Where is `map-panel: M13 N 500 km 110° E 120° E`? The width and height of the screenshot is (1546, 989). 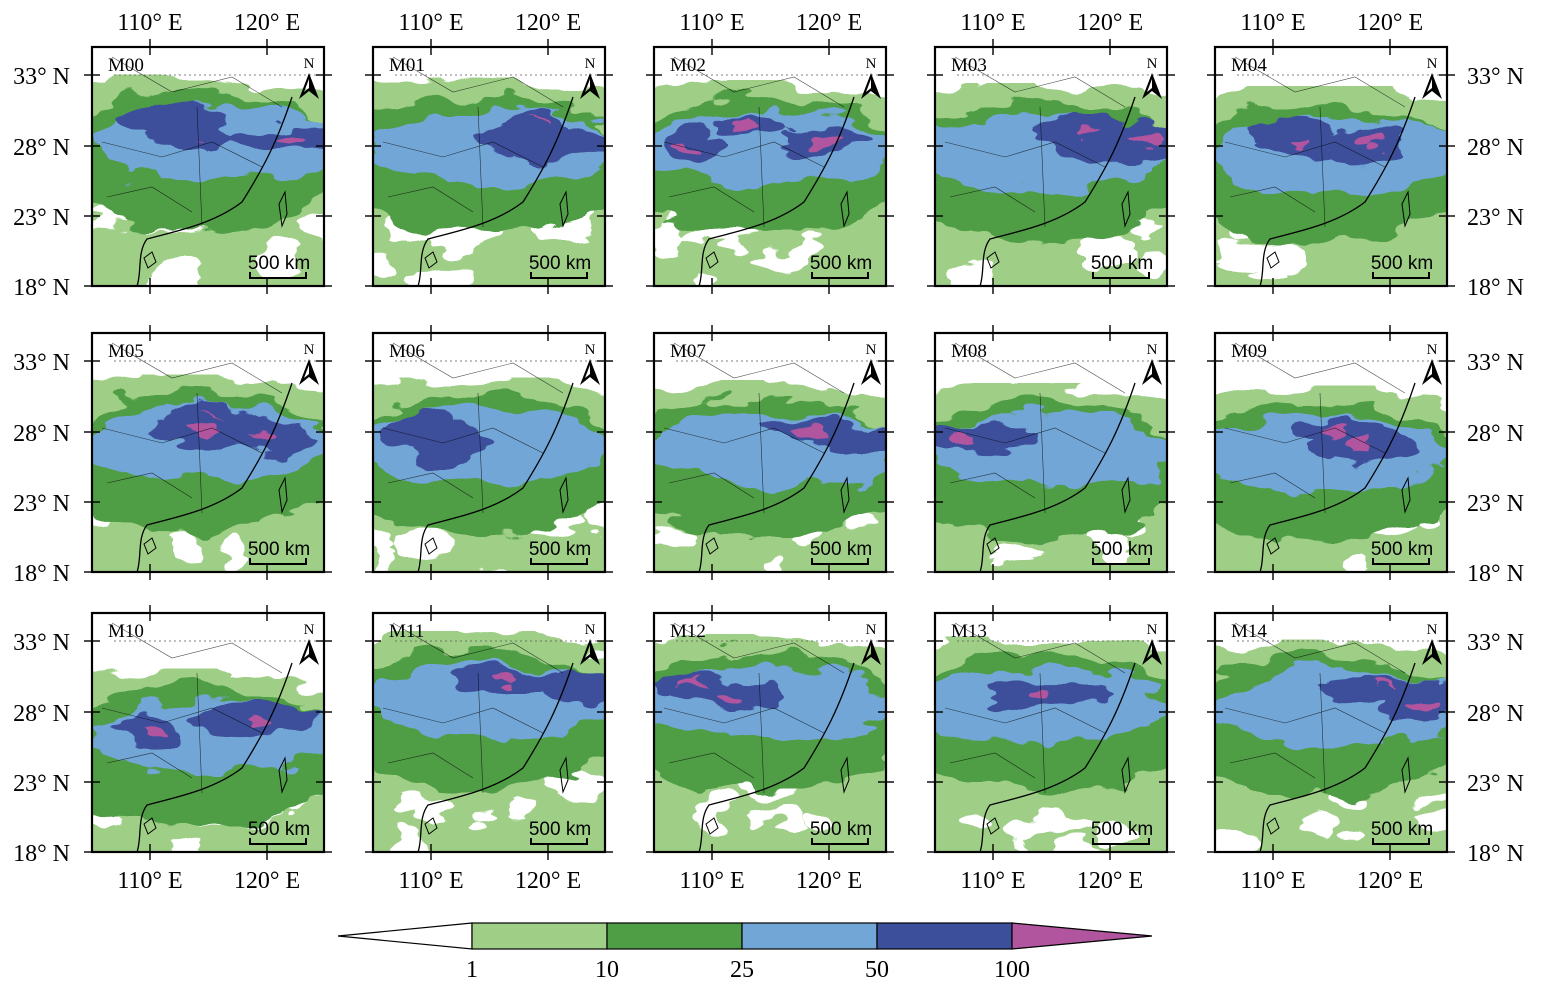
map-panel: M13 N 500 km 110° E 120° E is located at coordinates (1051, 749).